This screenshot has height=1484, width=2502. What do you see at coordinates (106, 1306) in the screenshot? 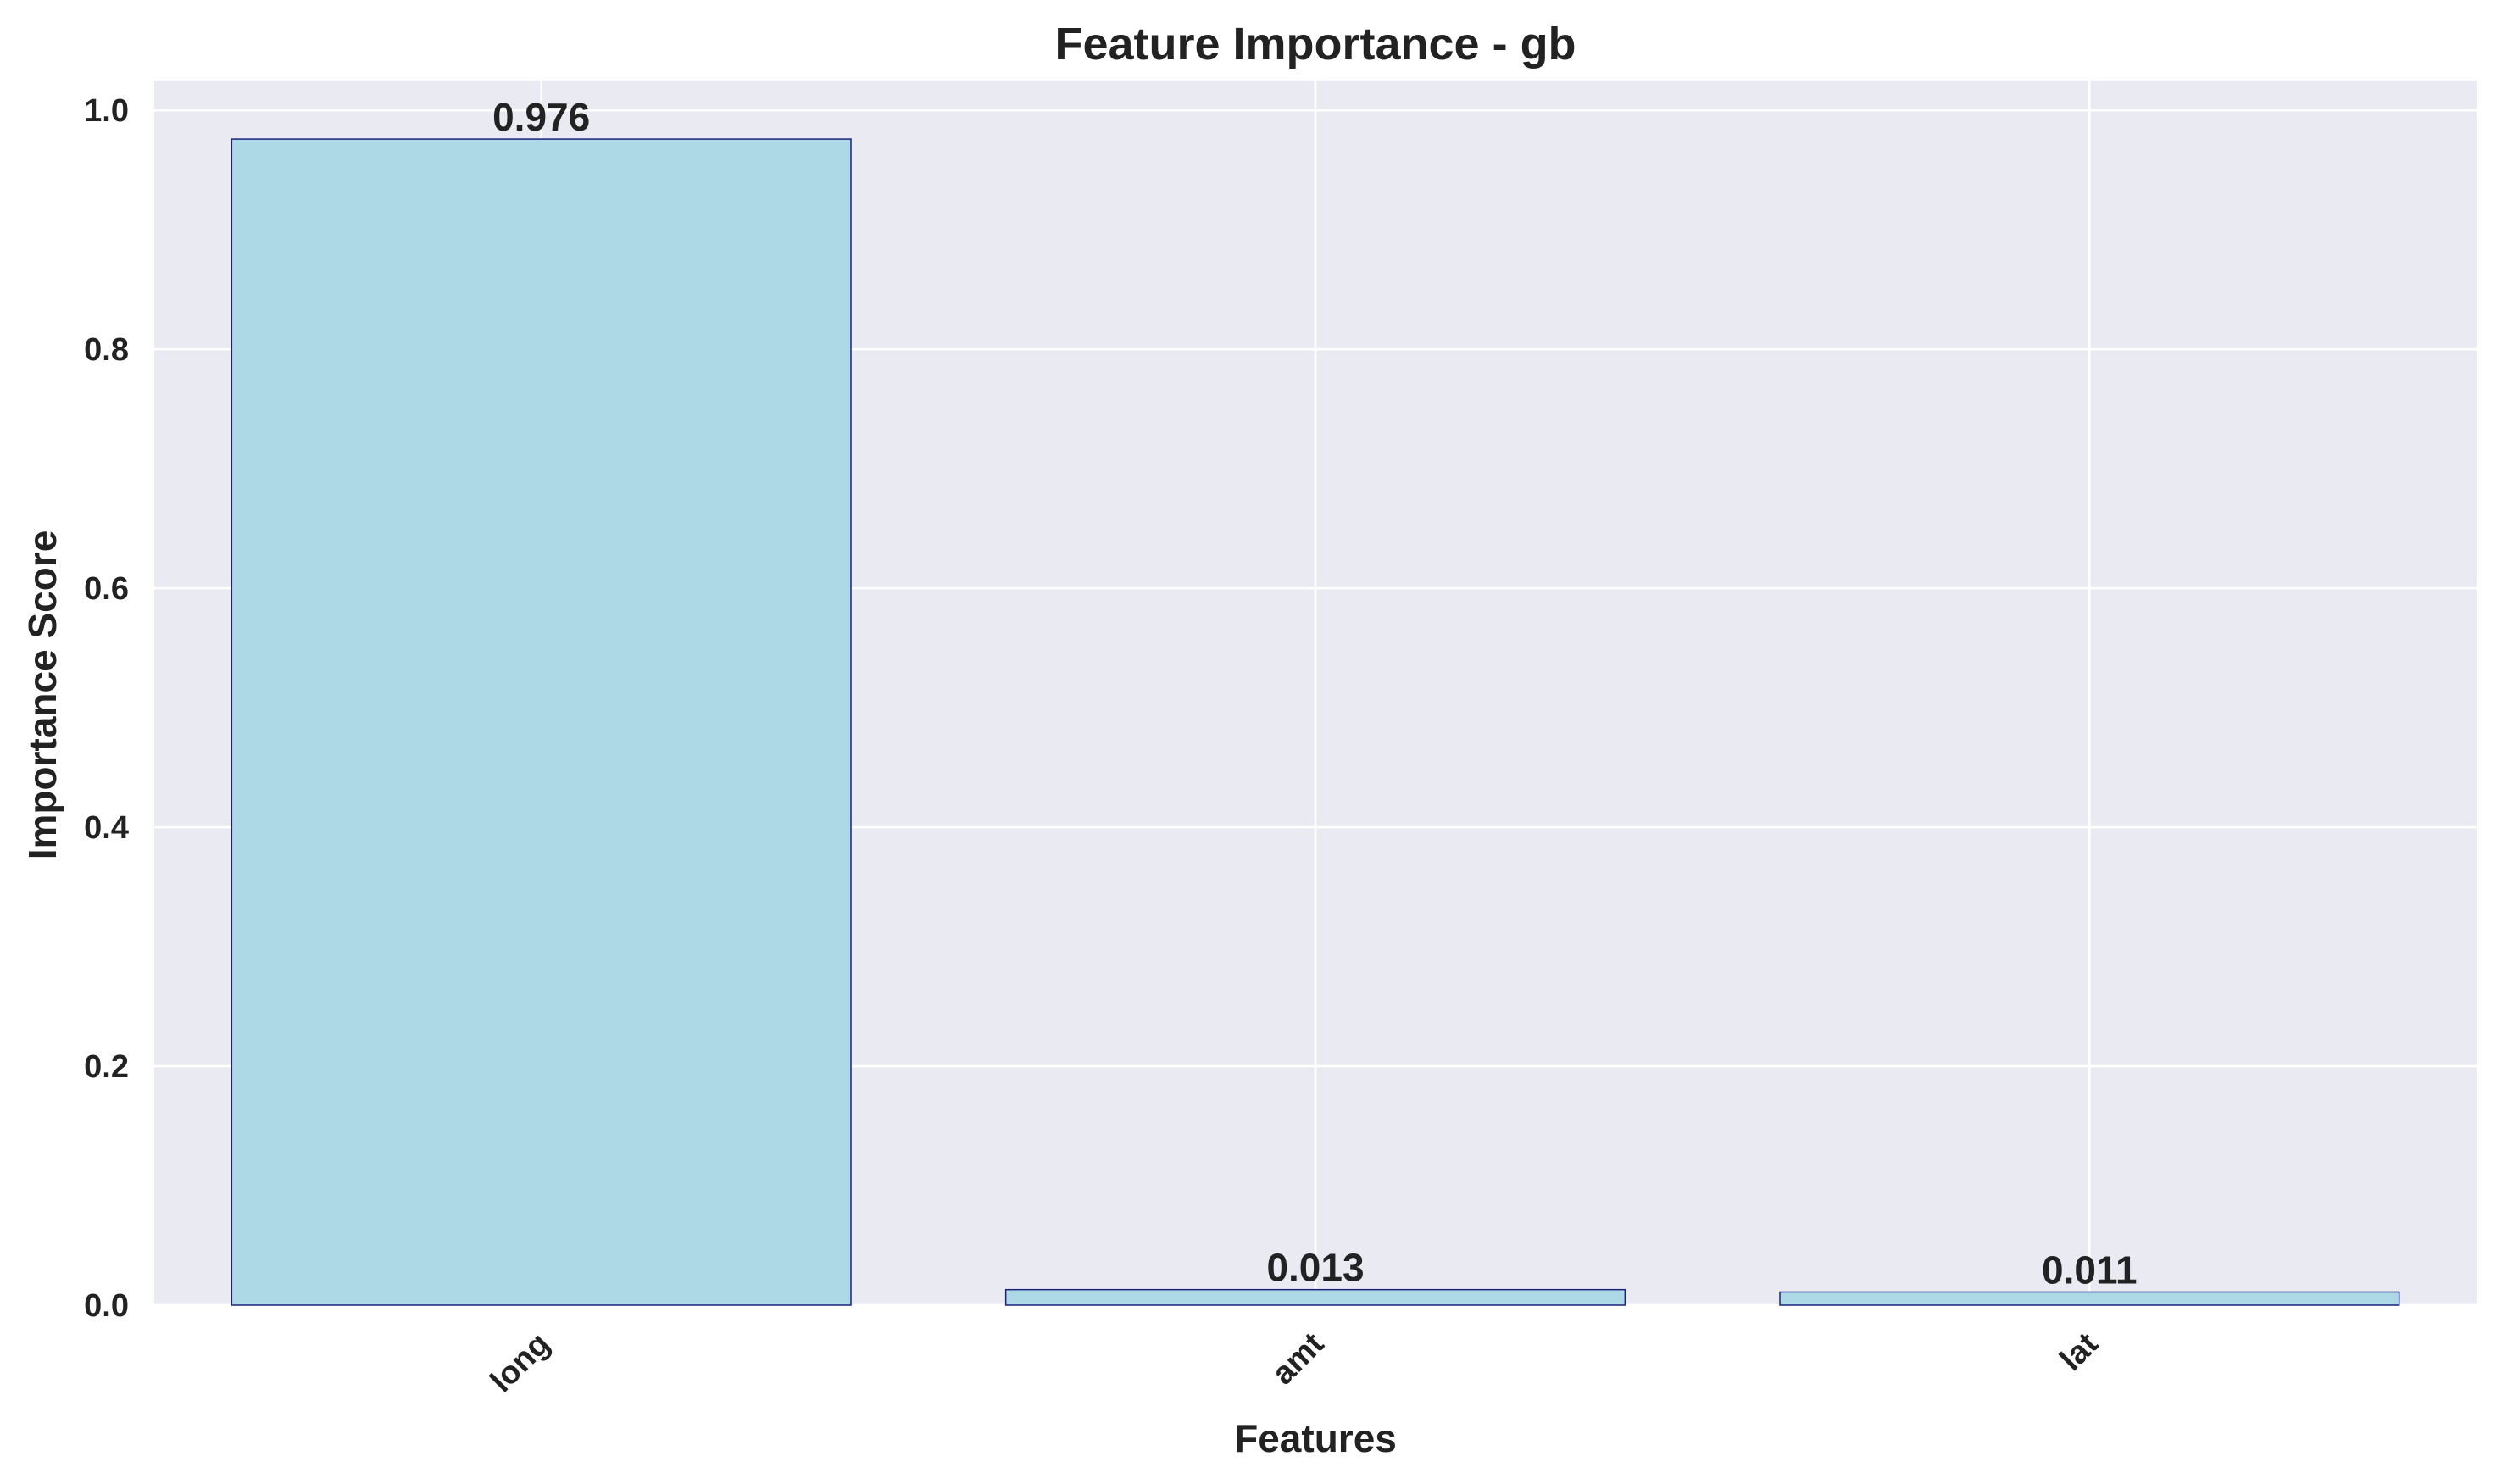
I see `y-tick-label: 0.0` at bounding box center [106, 1306].